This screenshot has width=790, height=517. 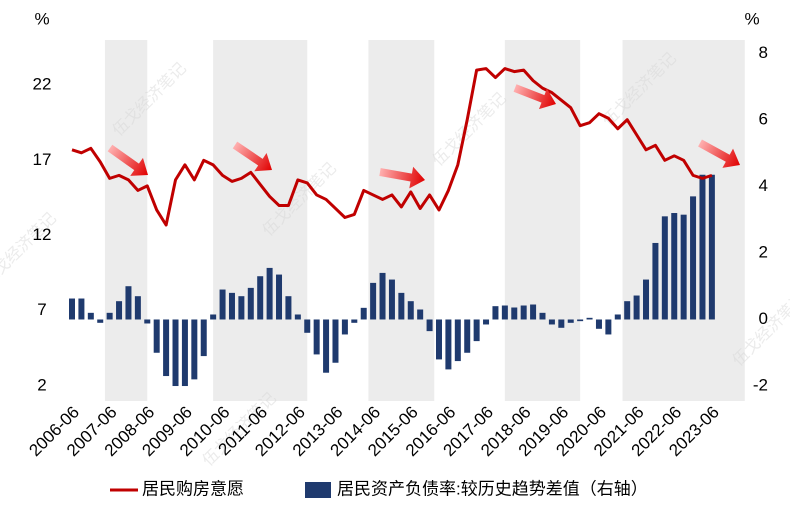 What do you see at coordinates (763, 318) in the screenshot?
I see `y2-tick-label: 0` at bounding box center [763, 318].